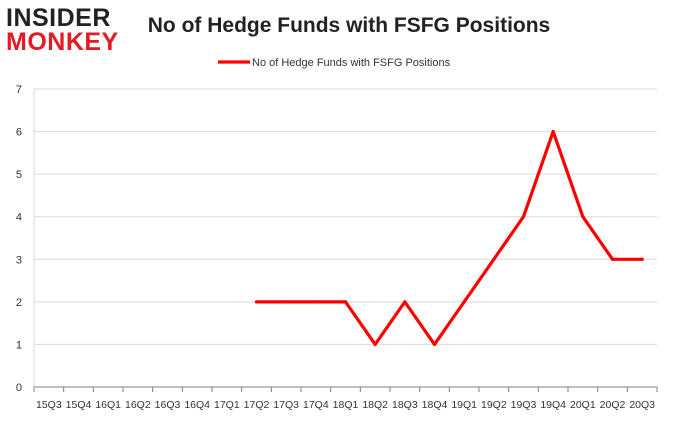  What do you see at coordinates (19, 388) in the screenshot?
I see `y-tick-label: 0` at bounding box center [19, 388].